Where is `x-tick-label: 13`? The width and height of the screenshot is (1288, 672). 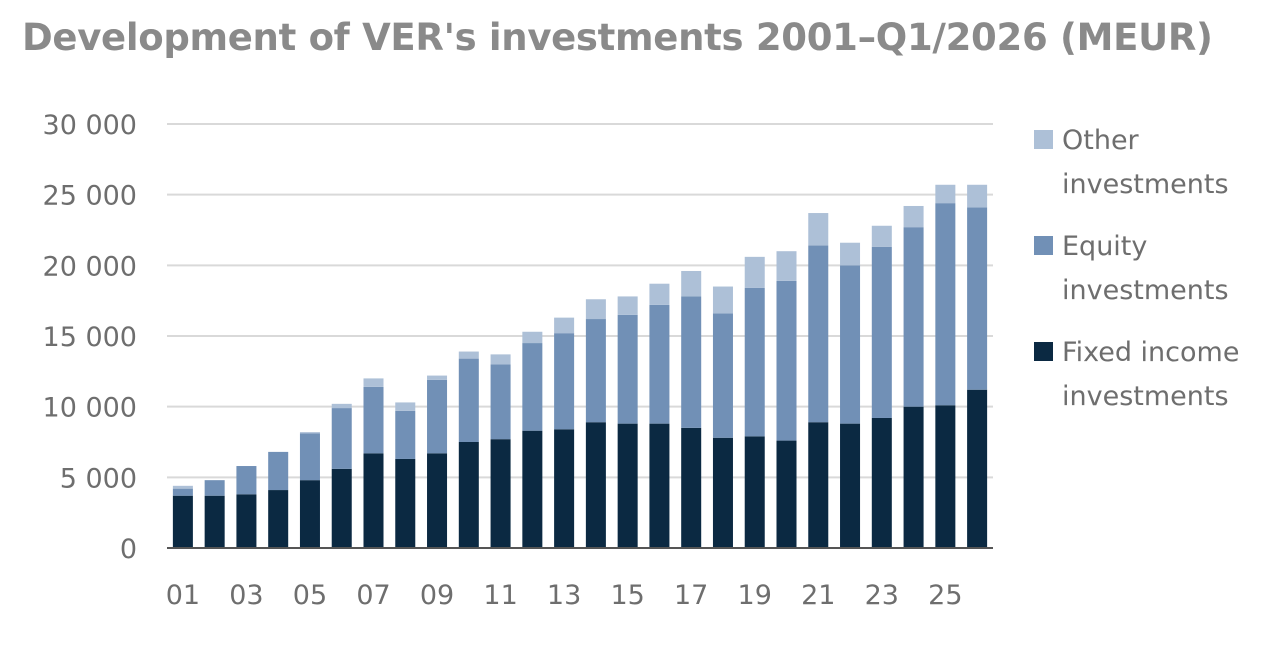 x-tick-label: 13 is located at coordinates (564, 595).